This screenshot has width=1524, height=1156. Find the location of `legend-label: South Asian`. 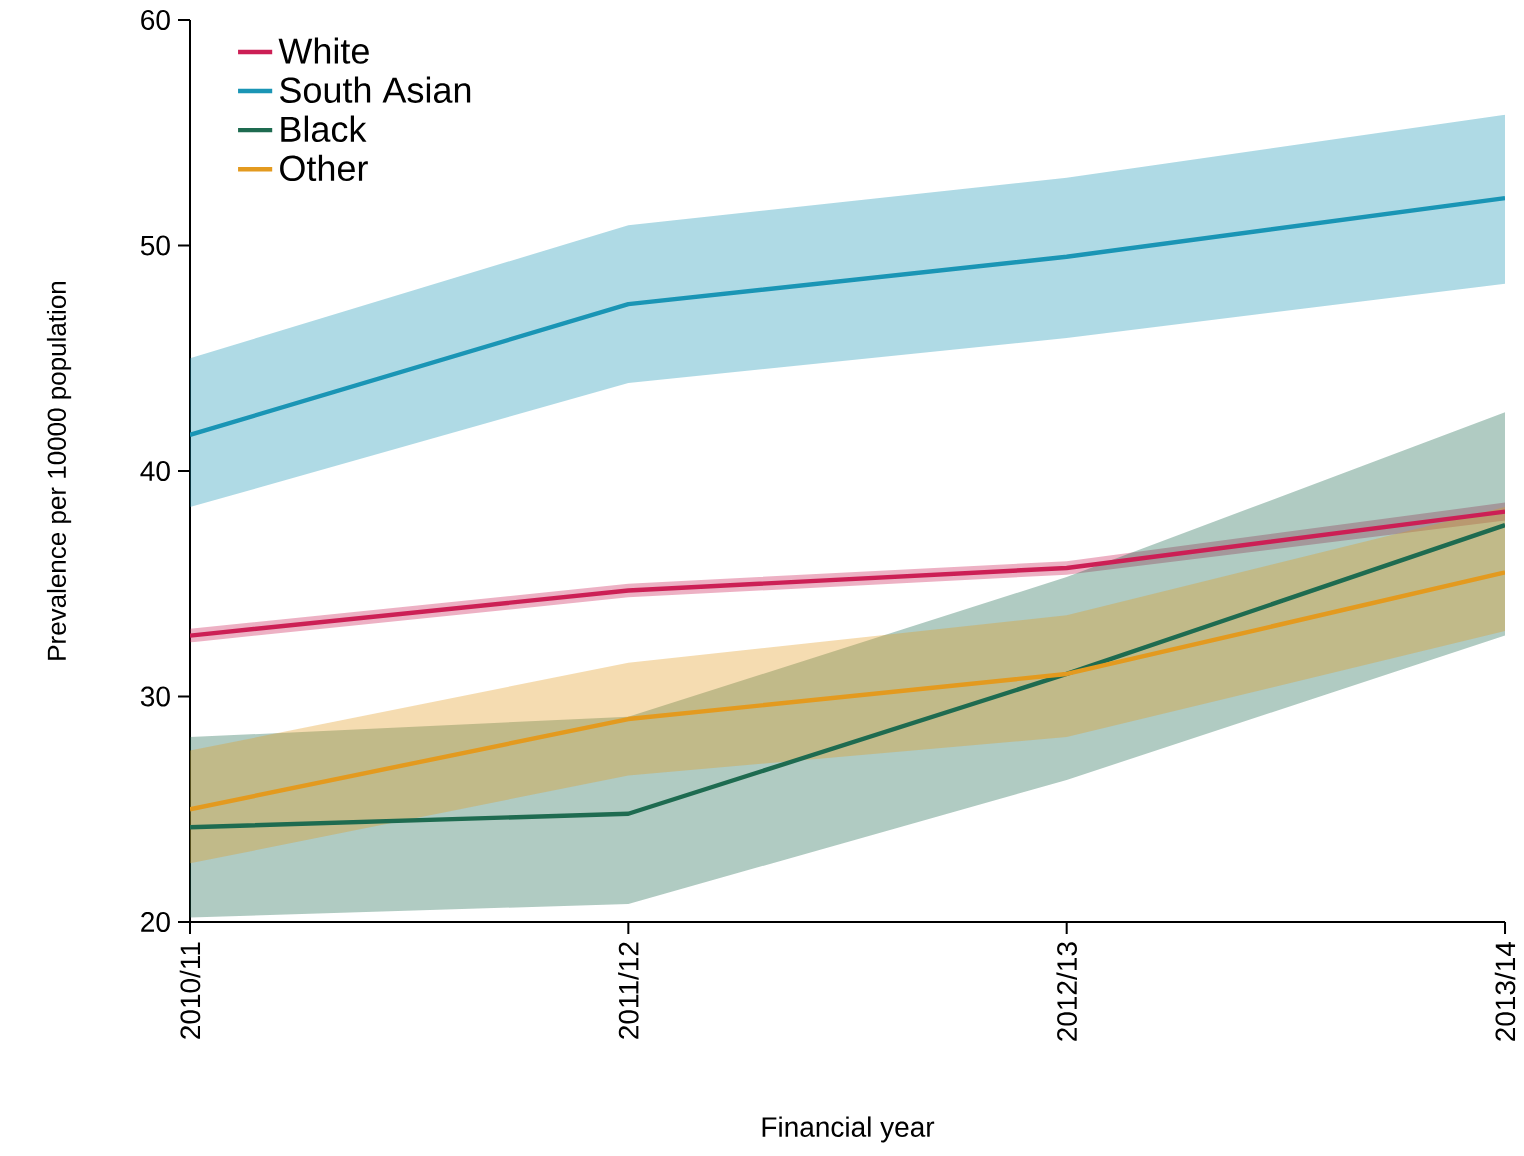

legend-label: South Asian is located at coordinates (375, 89).